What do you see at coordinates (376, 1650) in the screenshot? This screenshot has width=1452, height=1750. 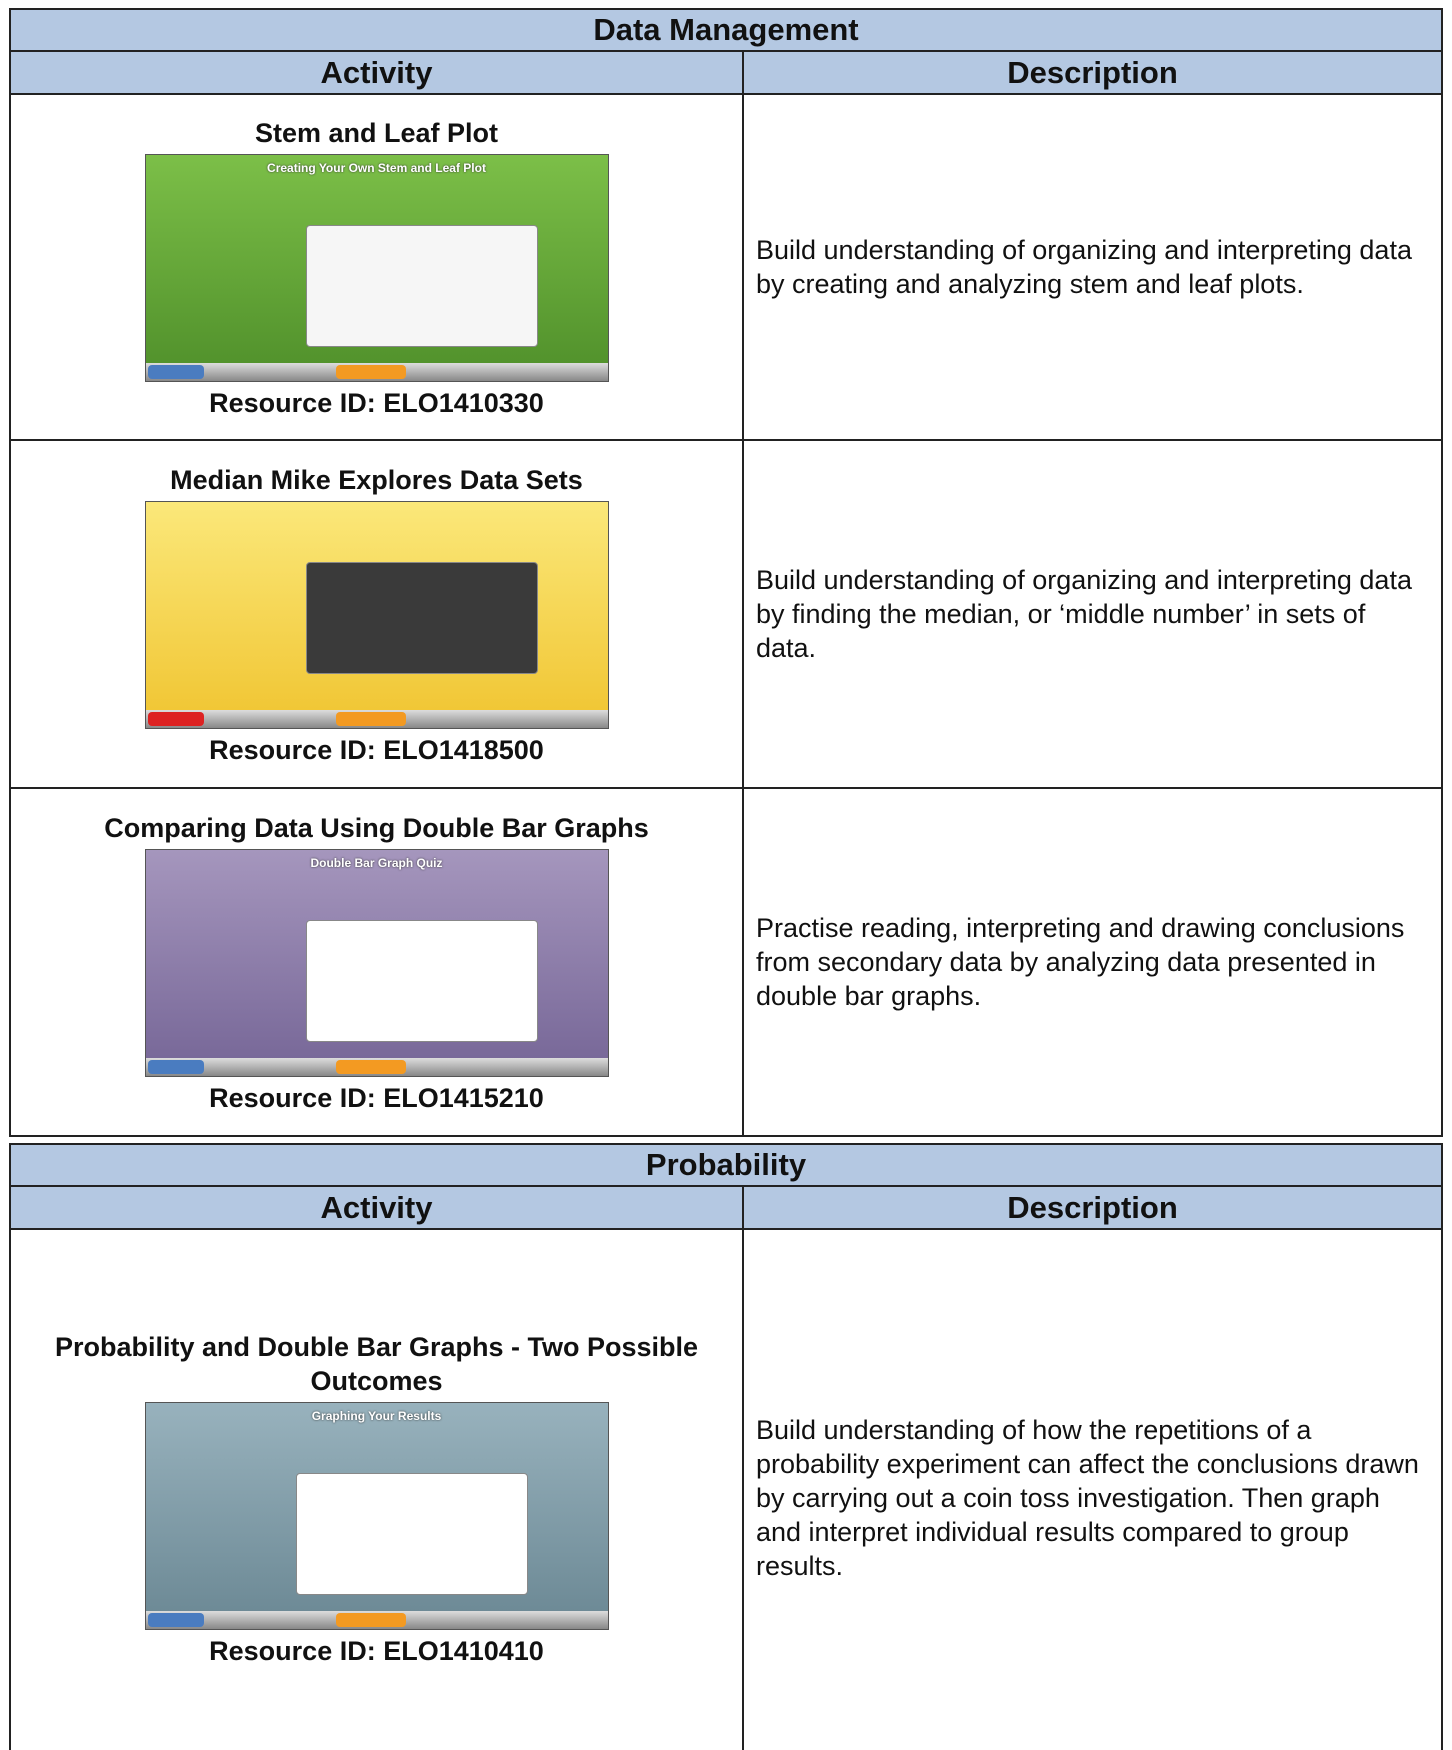 I see `resource-id: Resource ID: ELO1410410` at bounding box center [376, 1650].